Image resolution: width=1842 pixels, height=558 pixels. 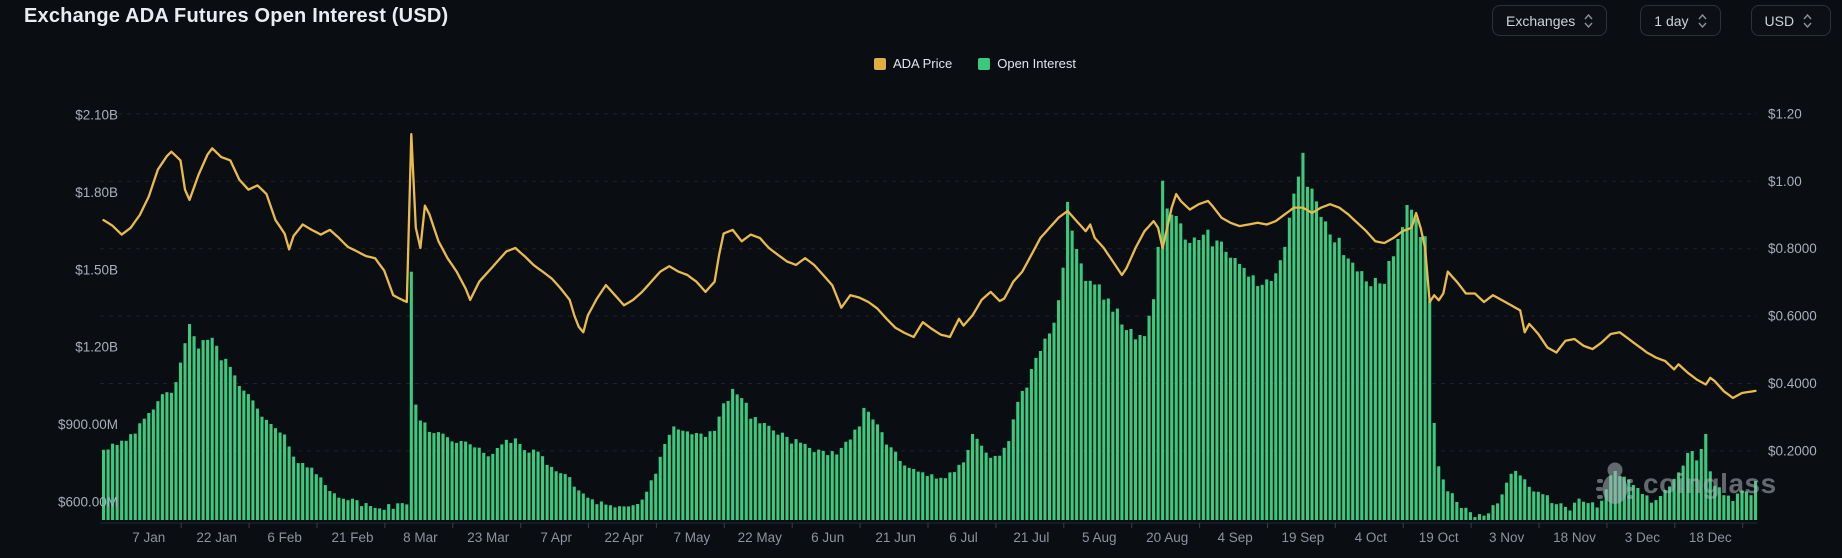 I want to click on exchanges-dropdown: Exchanges, so click(x=1550, y=20).